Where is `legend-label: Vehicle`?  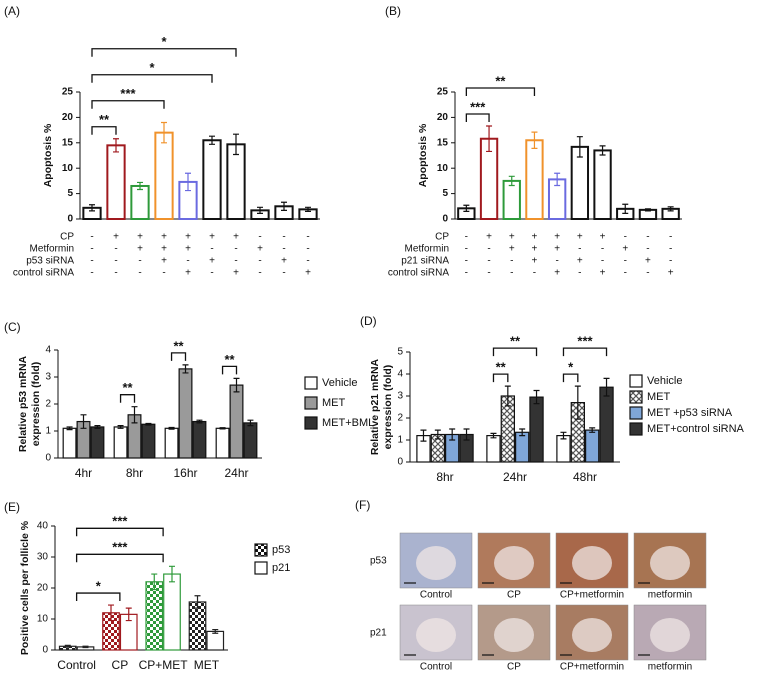 legend-label: Vehicle is located at coordinates (664, 381).